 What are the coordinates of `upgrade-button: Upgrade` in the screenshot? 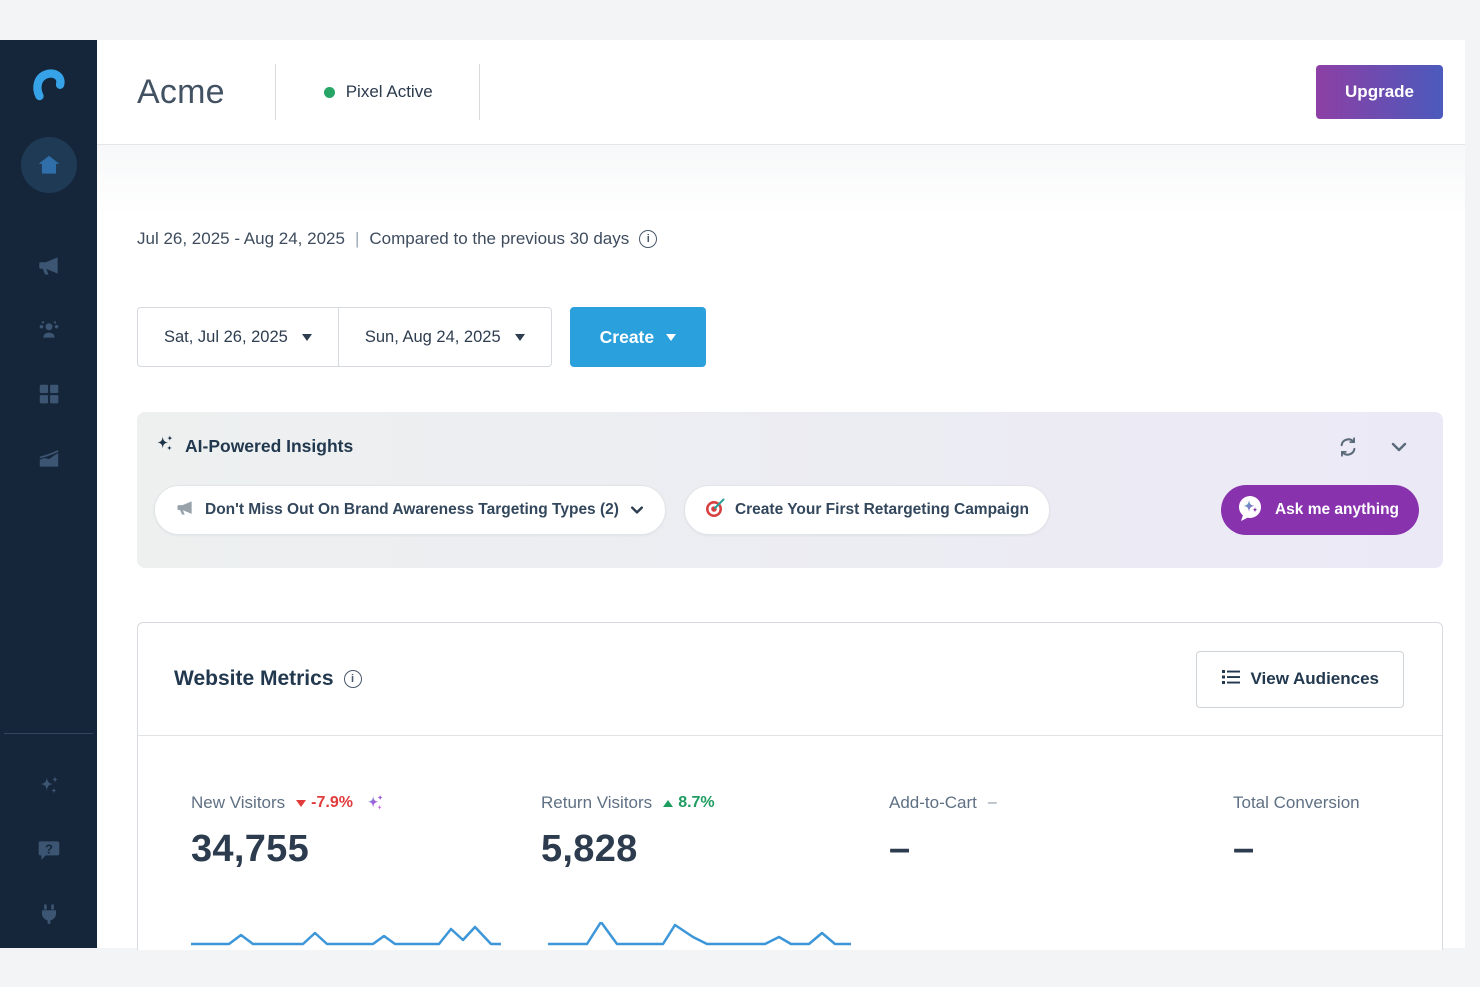 It's located at (1379, 92).